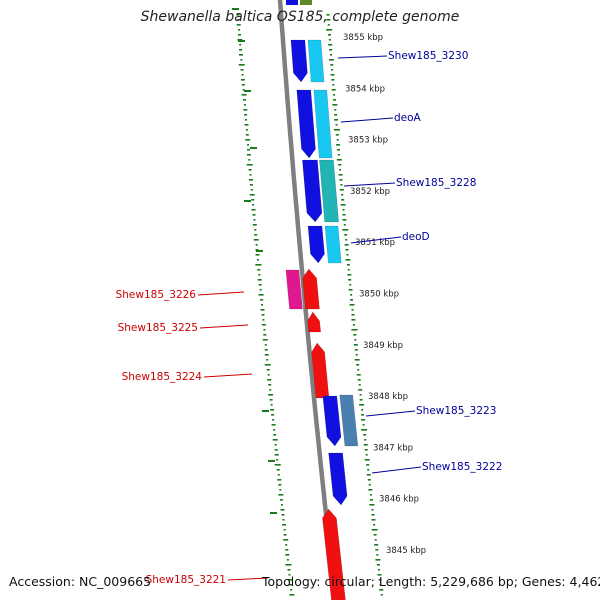  Describe the element at coordinates (456, 411) in the screenshot. I see `gene-label: Shew185_3223` at that location.